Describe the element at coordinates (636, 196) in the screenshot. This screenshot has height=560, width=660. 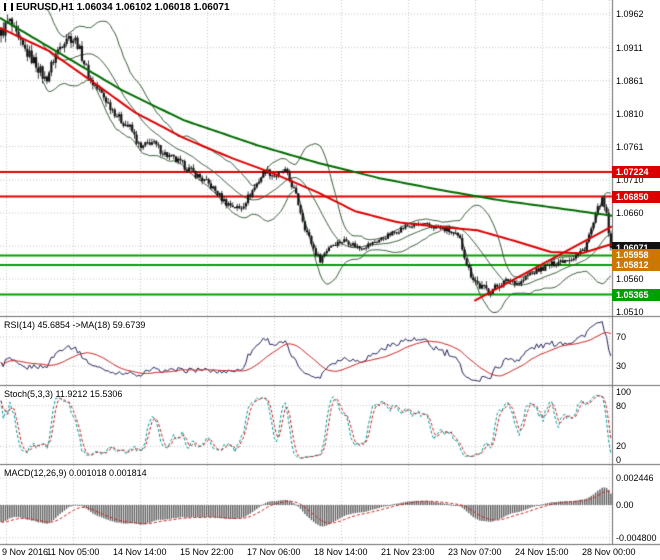
I see `price-tag: 1.06850` at that location.